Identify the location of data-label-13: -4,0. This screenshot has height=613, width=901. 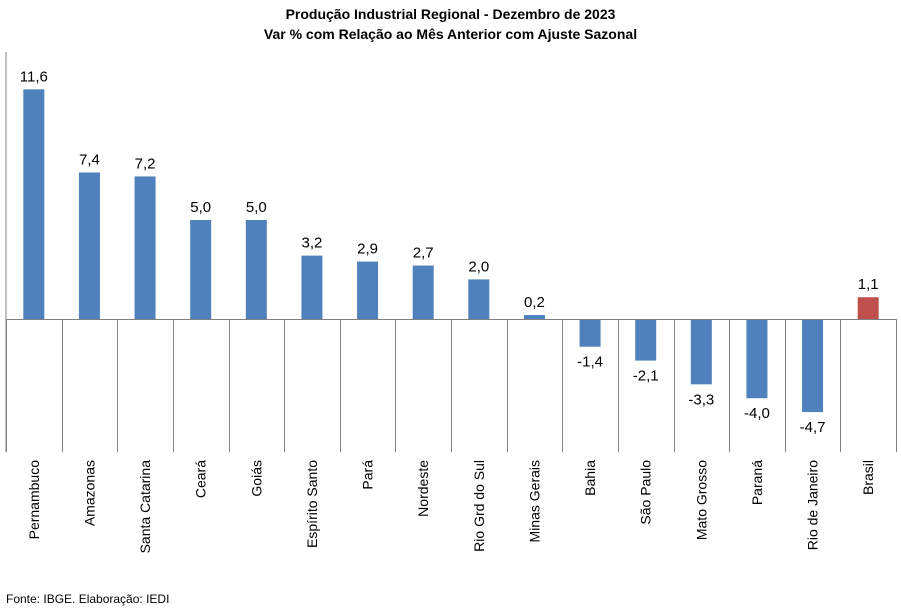
(757, 413).